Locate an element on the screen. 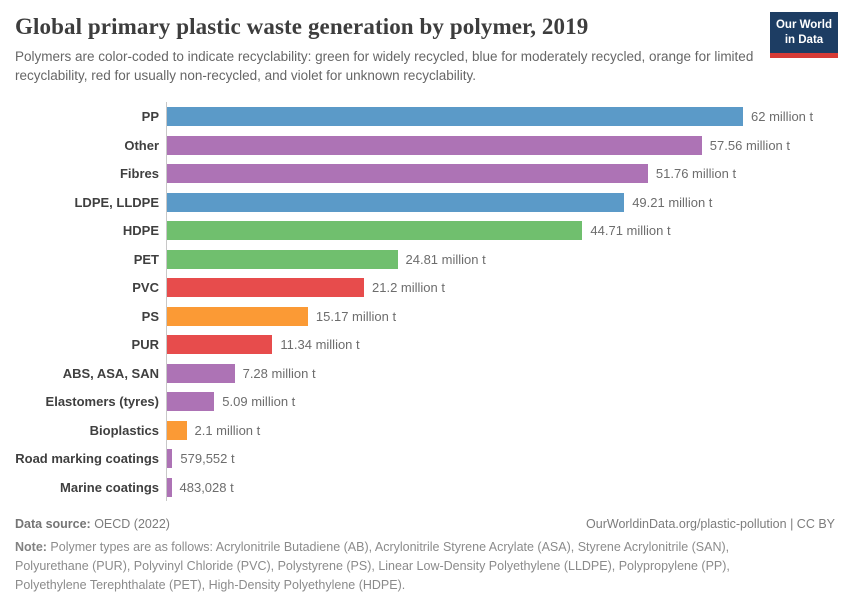  category-label: PET is located at coordinates (146, 259).